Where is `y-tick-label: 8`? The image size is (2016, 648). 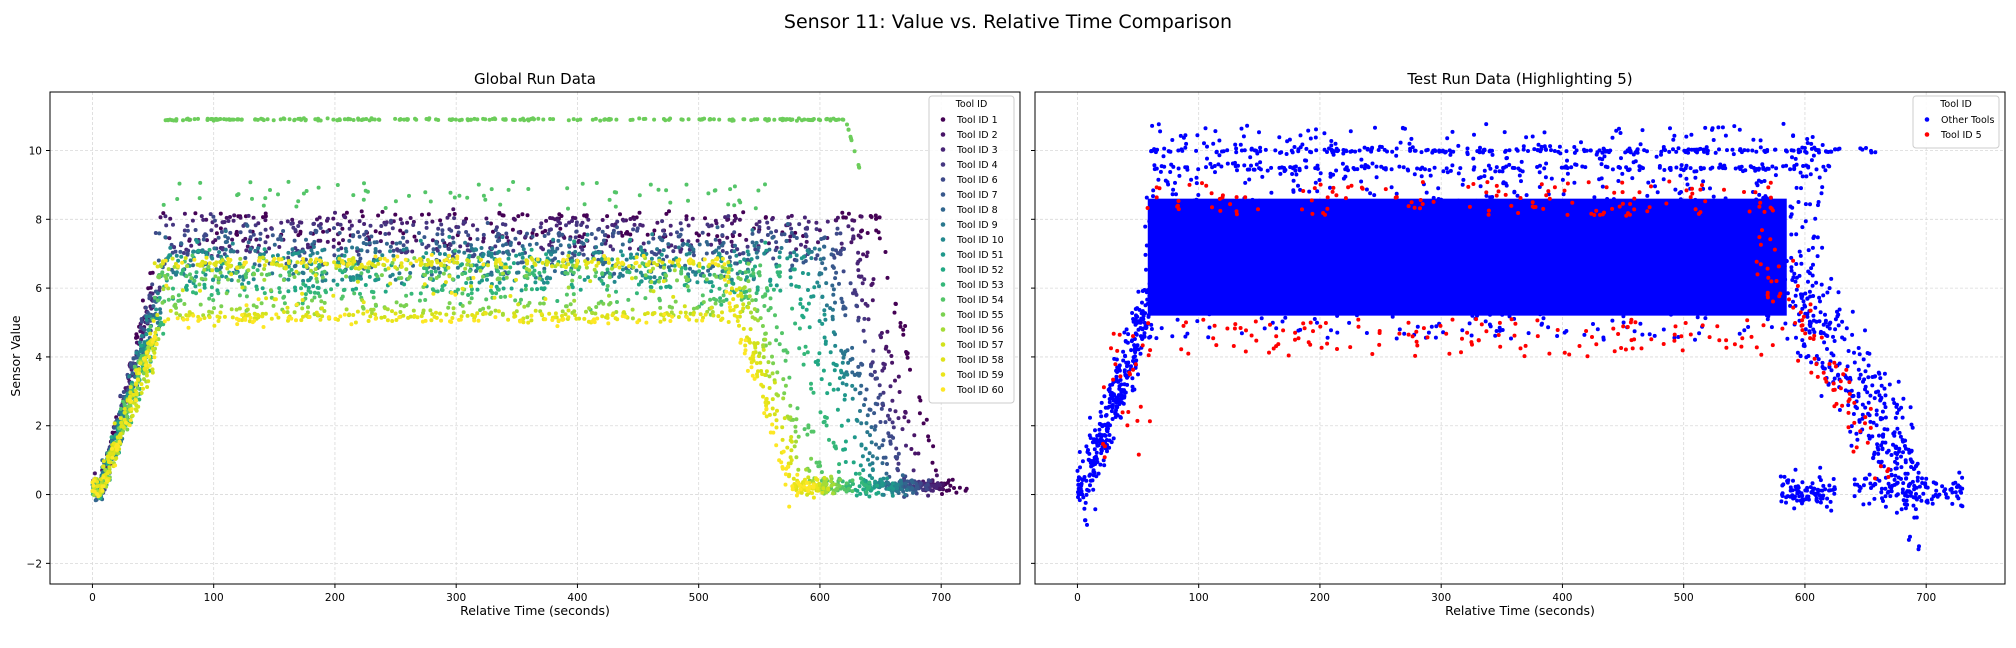
y-tick-label: 8 is located at coordinates (38, 220).